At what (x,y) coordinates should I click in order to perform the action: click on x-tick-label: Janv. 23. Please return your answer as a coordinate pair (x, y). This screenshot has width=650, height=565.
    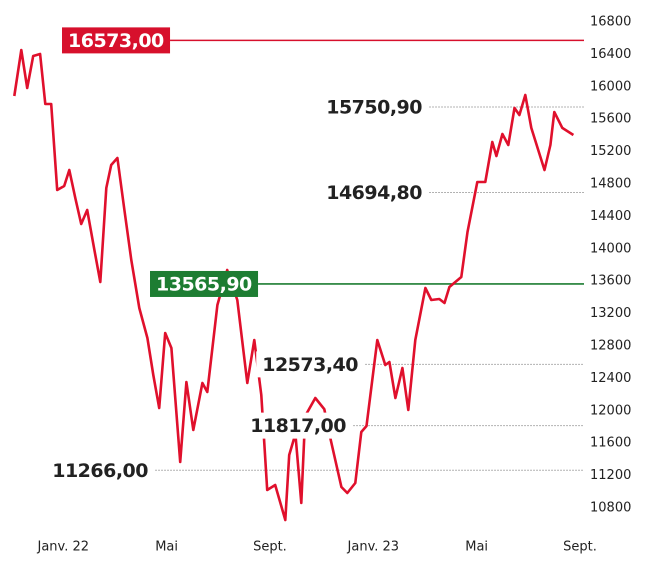
    Looking at the image, I should click on (373, 547).